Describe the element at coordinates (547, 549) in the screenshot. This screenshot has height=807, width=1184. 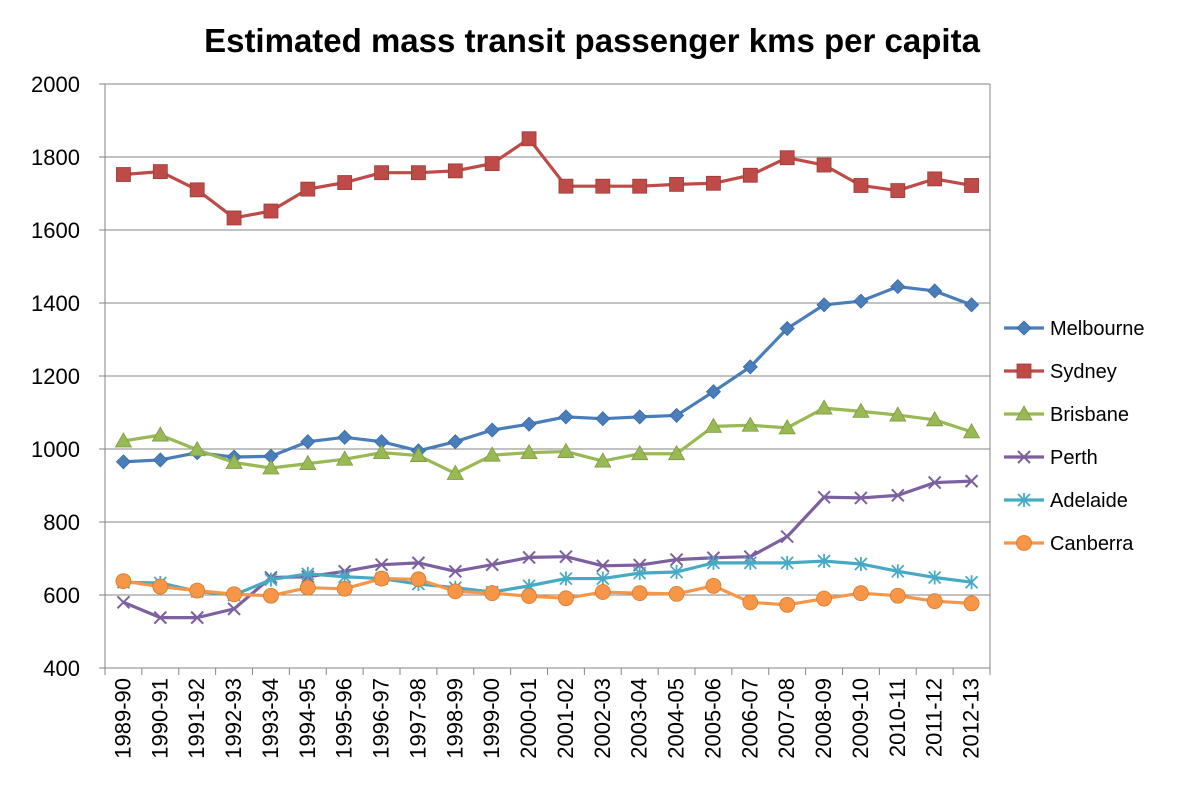
I see `series-perth` at that location.